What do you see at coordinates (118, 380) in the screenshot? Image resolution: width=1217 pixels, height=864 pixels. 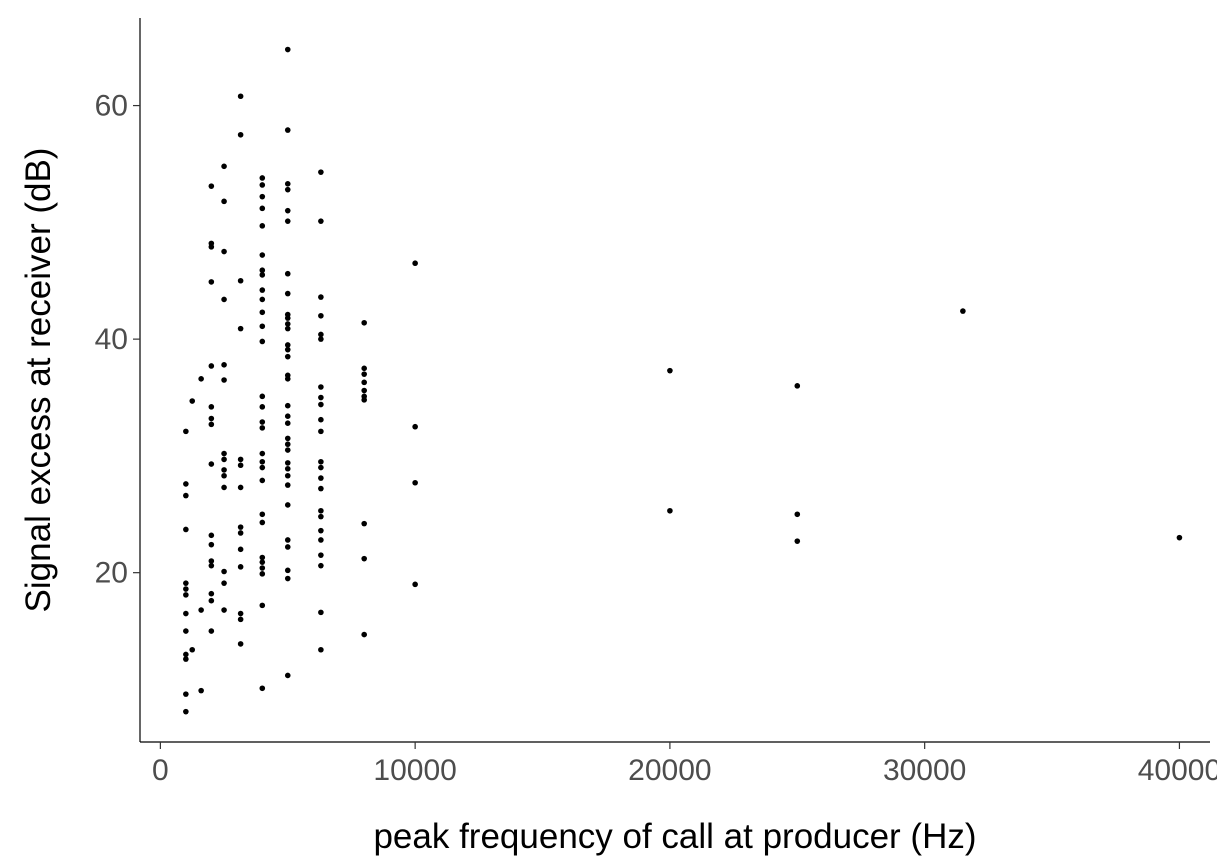 I see `y-axis: 20 40 60` at bounding box center [118, 380].